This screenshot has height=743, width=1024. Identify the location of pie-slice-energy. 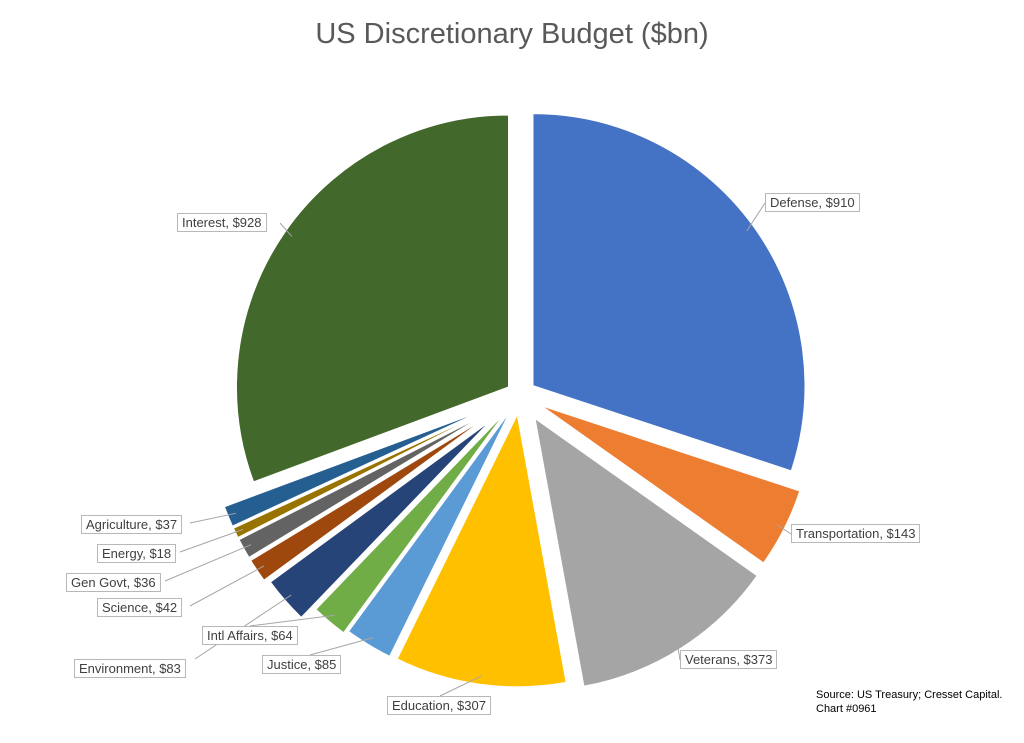
(356, 476).